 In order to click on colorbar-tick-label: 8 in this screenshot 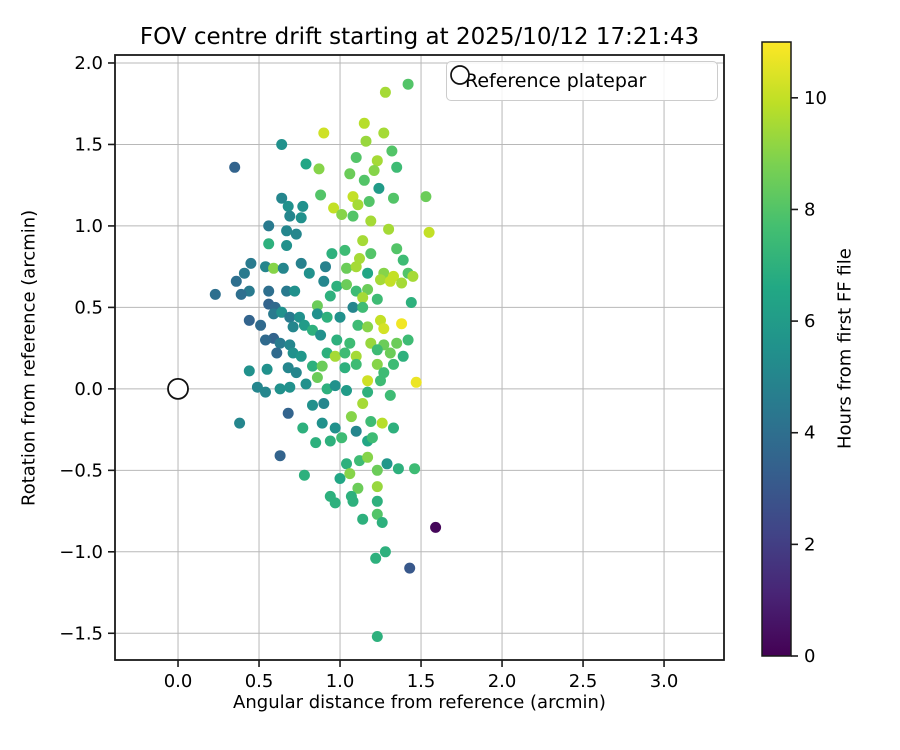, I will do `click(809, 209)`.